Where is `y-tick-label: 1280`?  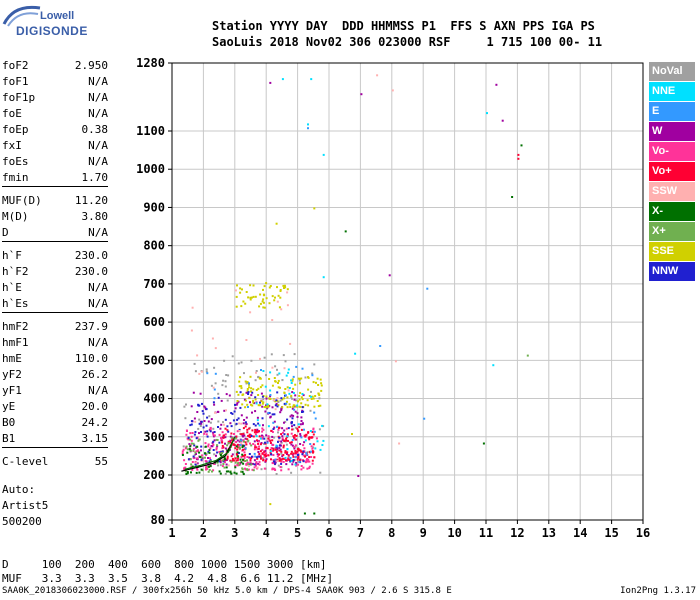
y-tick-label: 1280 is located at coordinates (150, 63).